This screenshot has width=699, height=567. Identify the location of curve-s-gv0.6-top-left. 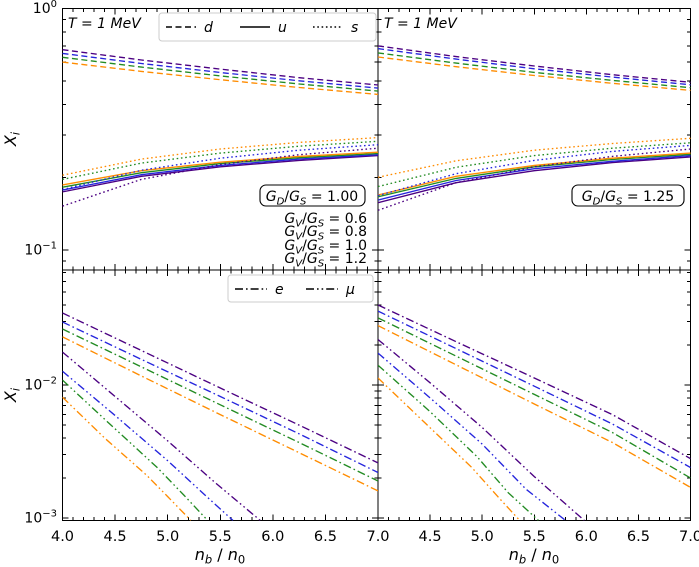
(220, 177).